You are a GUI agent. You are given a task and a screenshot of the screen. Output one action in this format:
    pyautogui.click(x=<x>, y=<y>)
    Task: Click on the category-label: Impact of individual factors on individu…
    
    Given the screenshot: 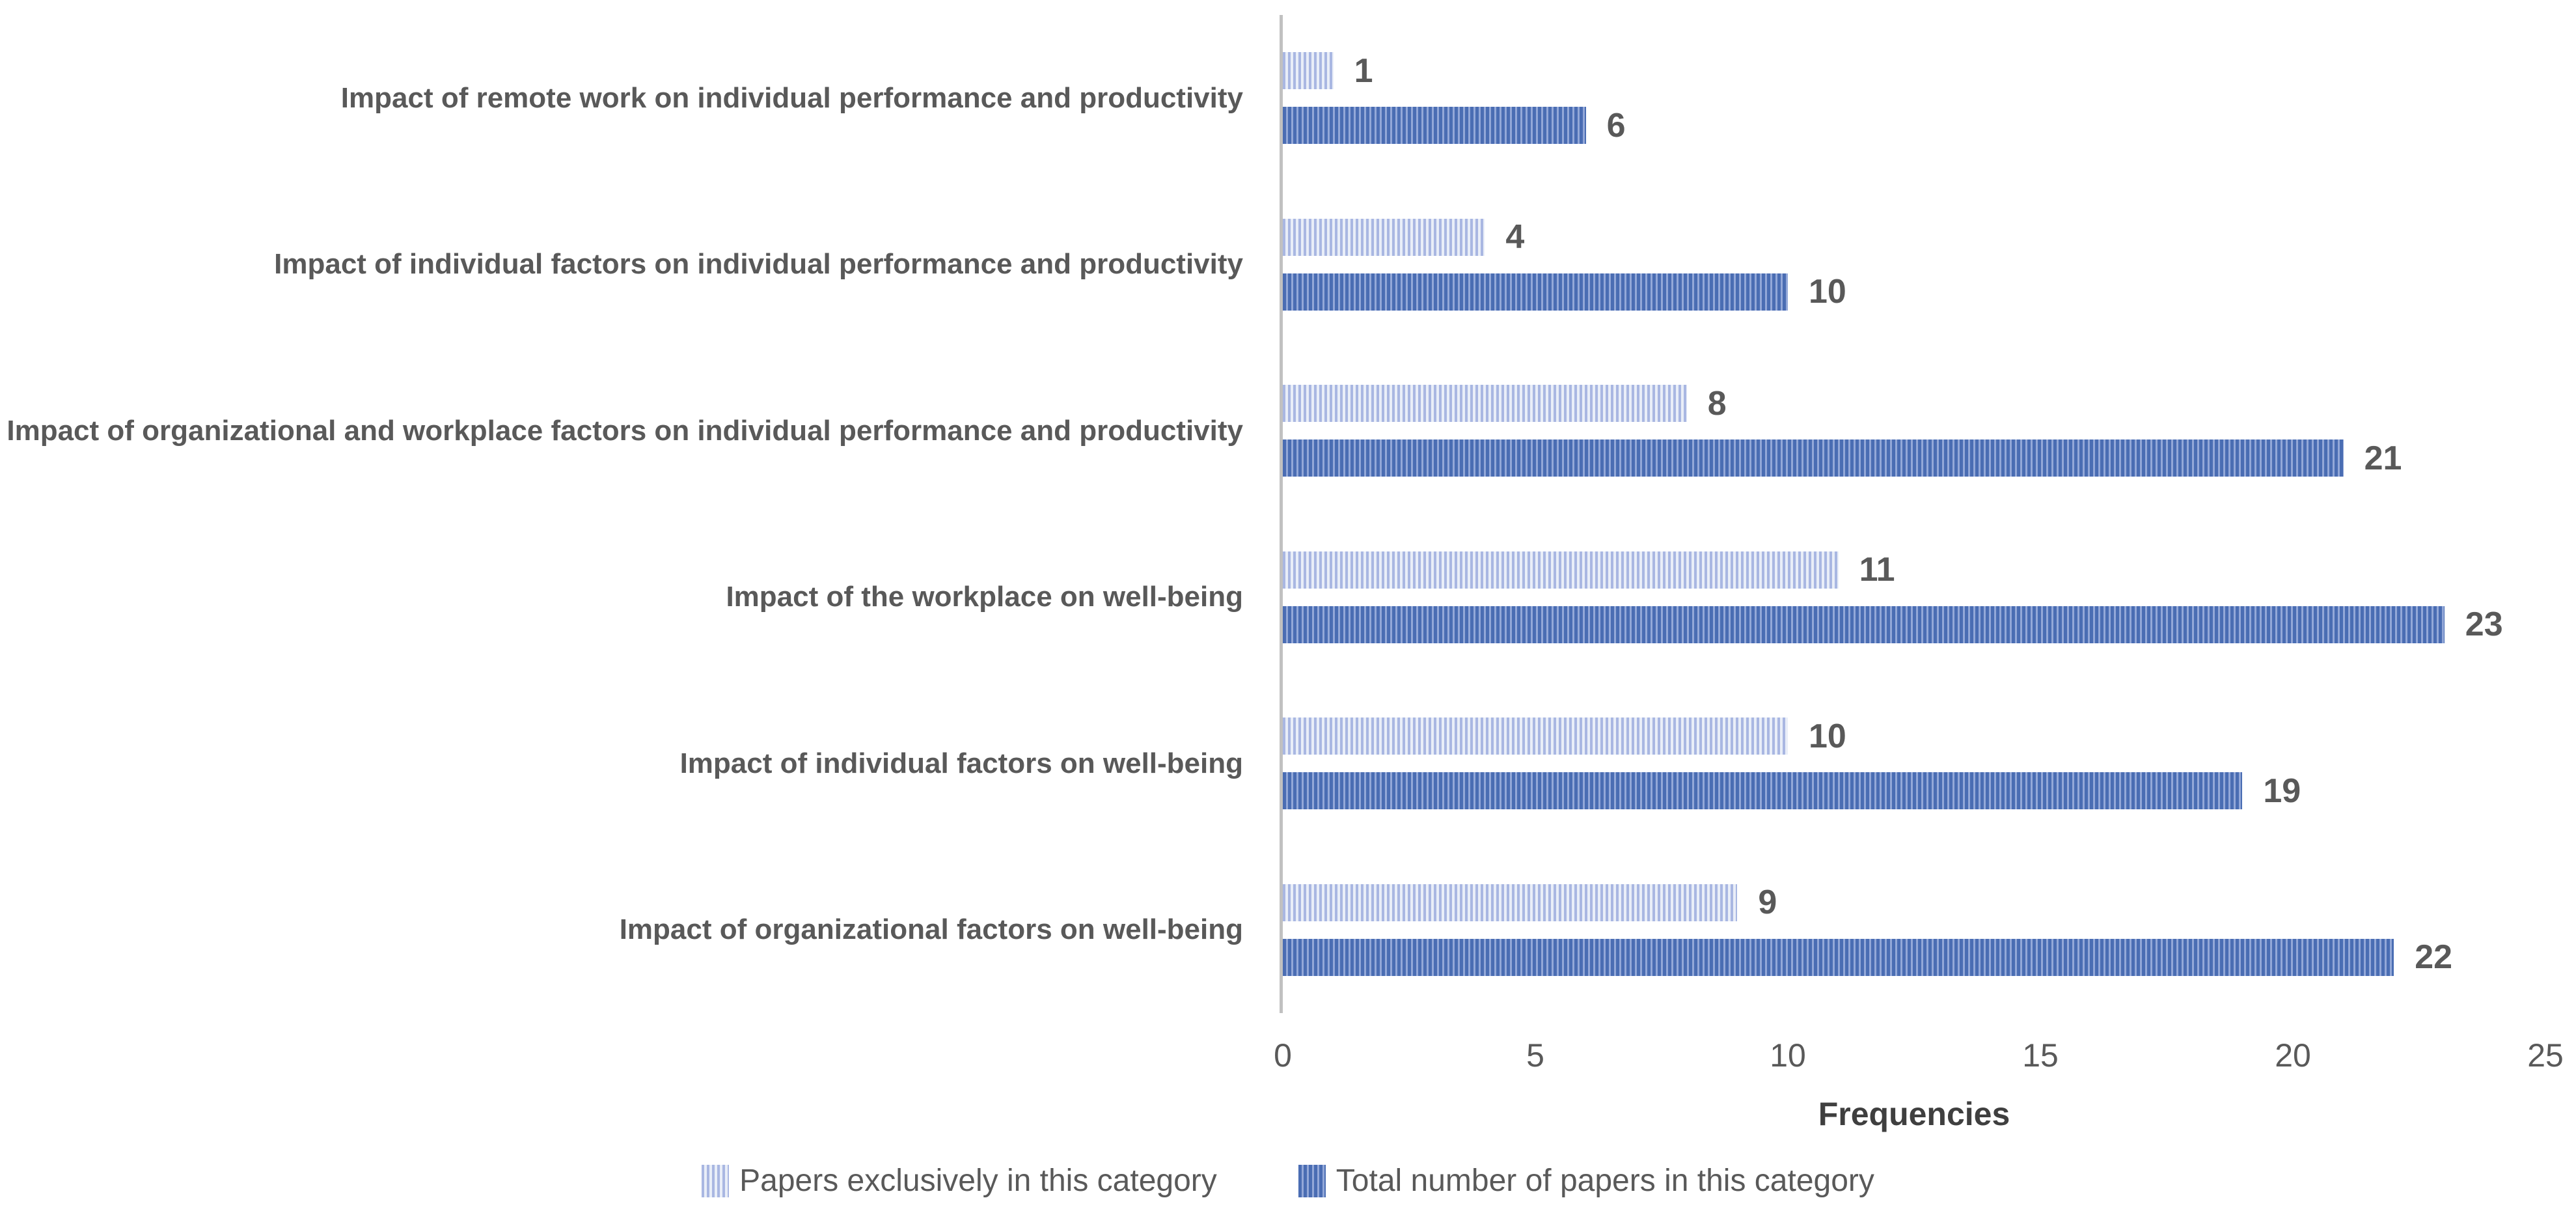 What is the action you would take?
    pyautogui.click(x=759, y=264)
    